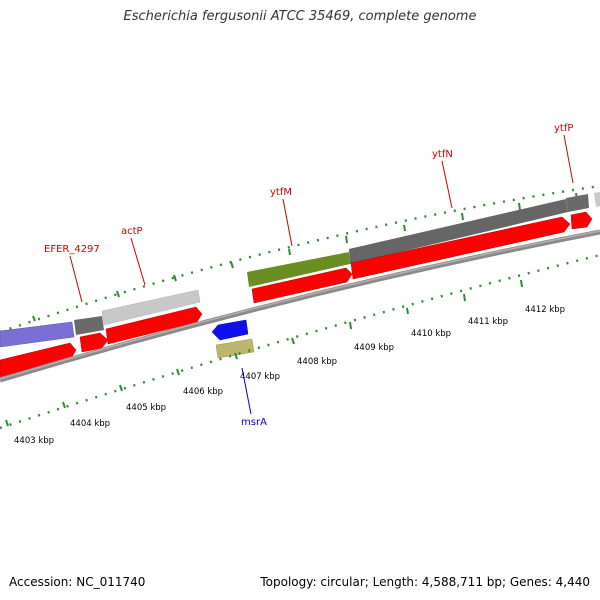 The image size is (600, 600). I want to click on blast-hit-khaki, so click(235, 348).